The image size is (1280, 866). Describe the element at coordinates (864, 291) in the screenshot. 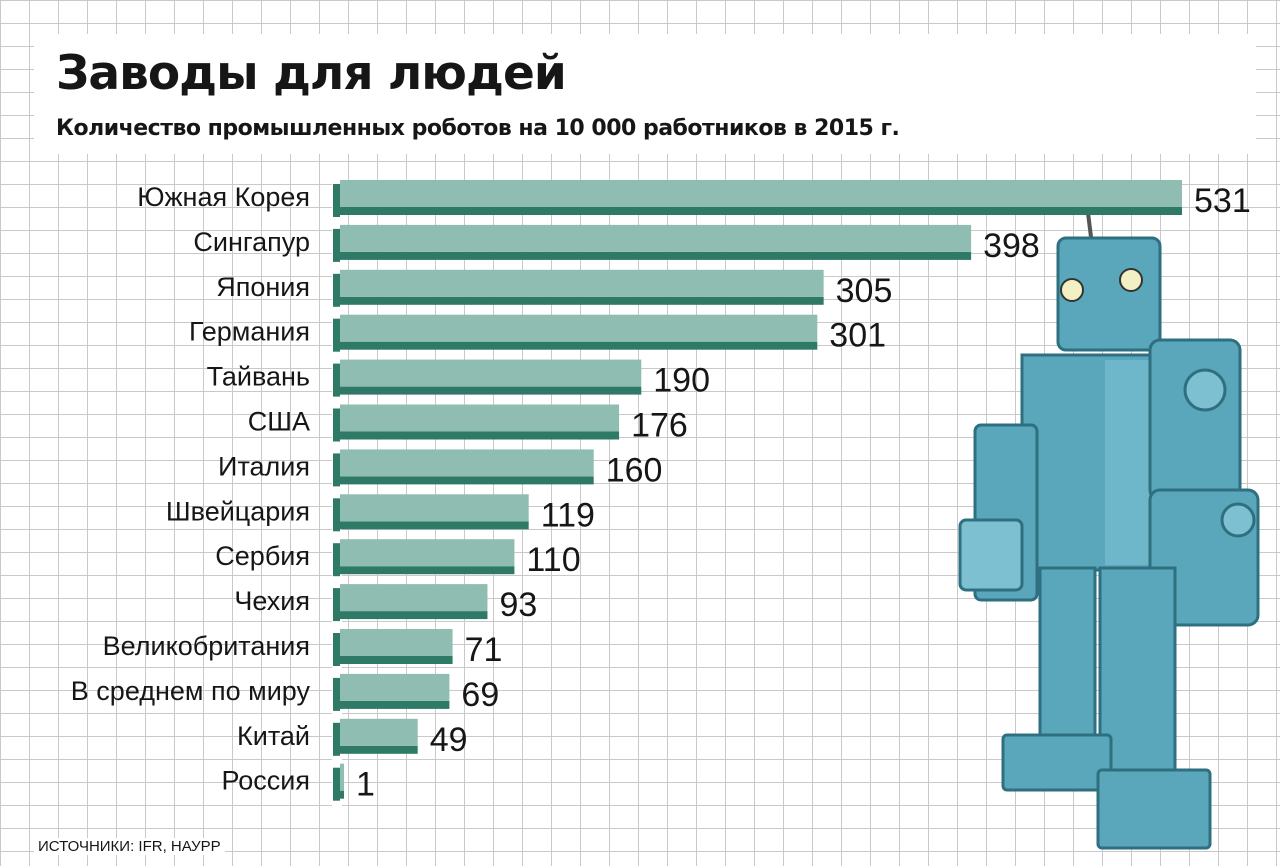

I see `value-label: 305` at that location.